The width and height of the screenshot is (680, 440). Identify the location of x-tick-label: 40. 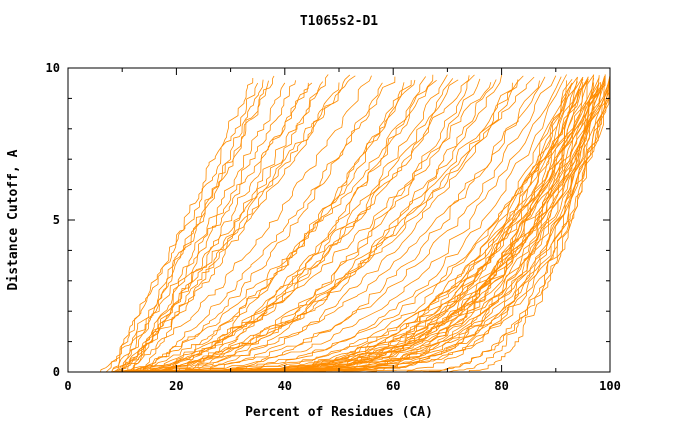
(285, 386).